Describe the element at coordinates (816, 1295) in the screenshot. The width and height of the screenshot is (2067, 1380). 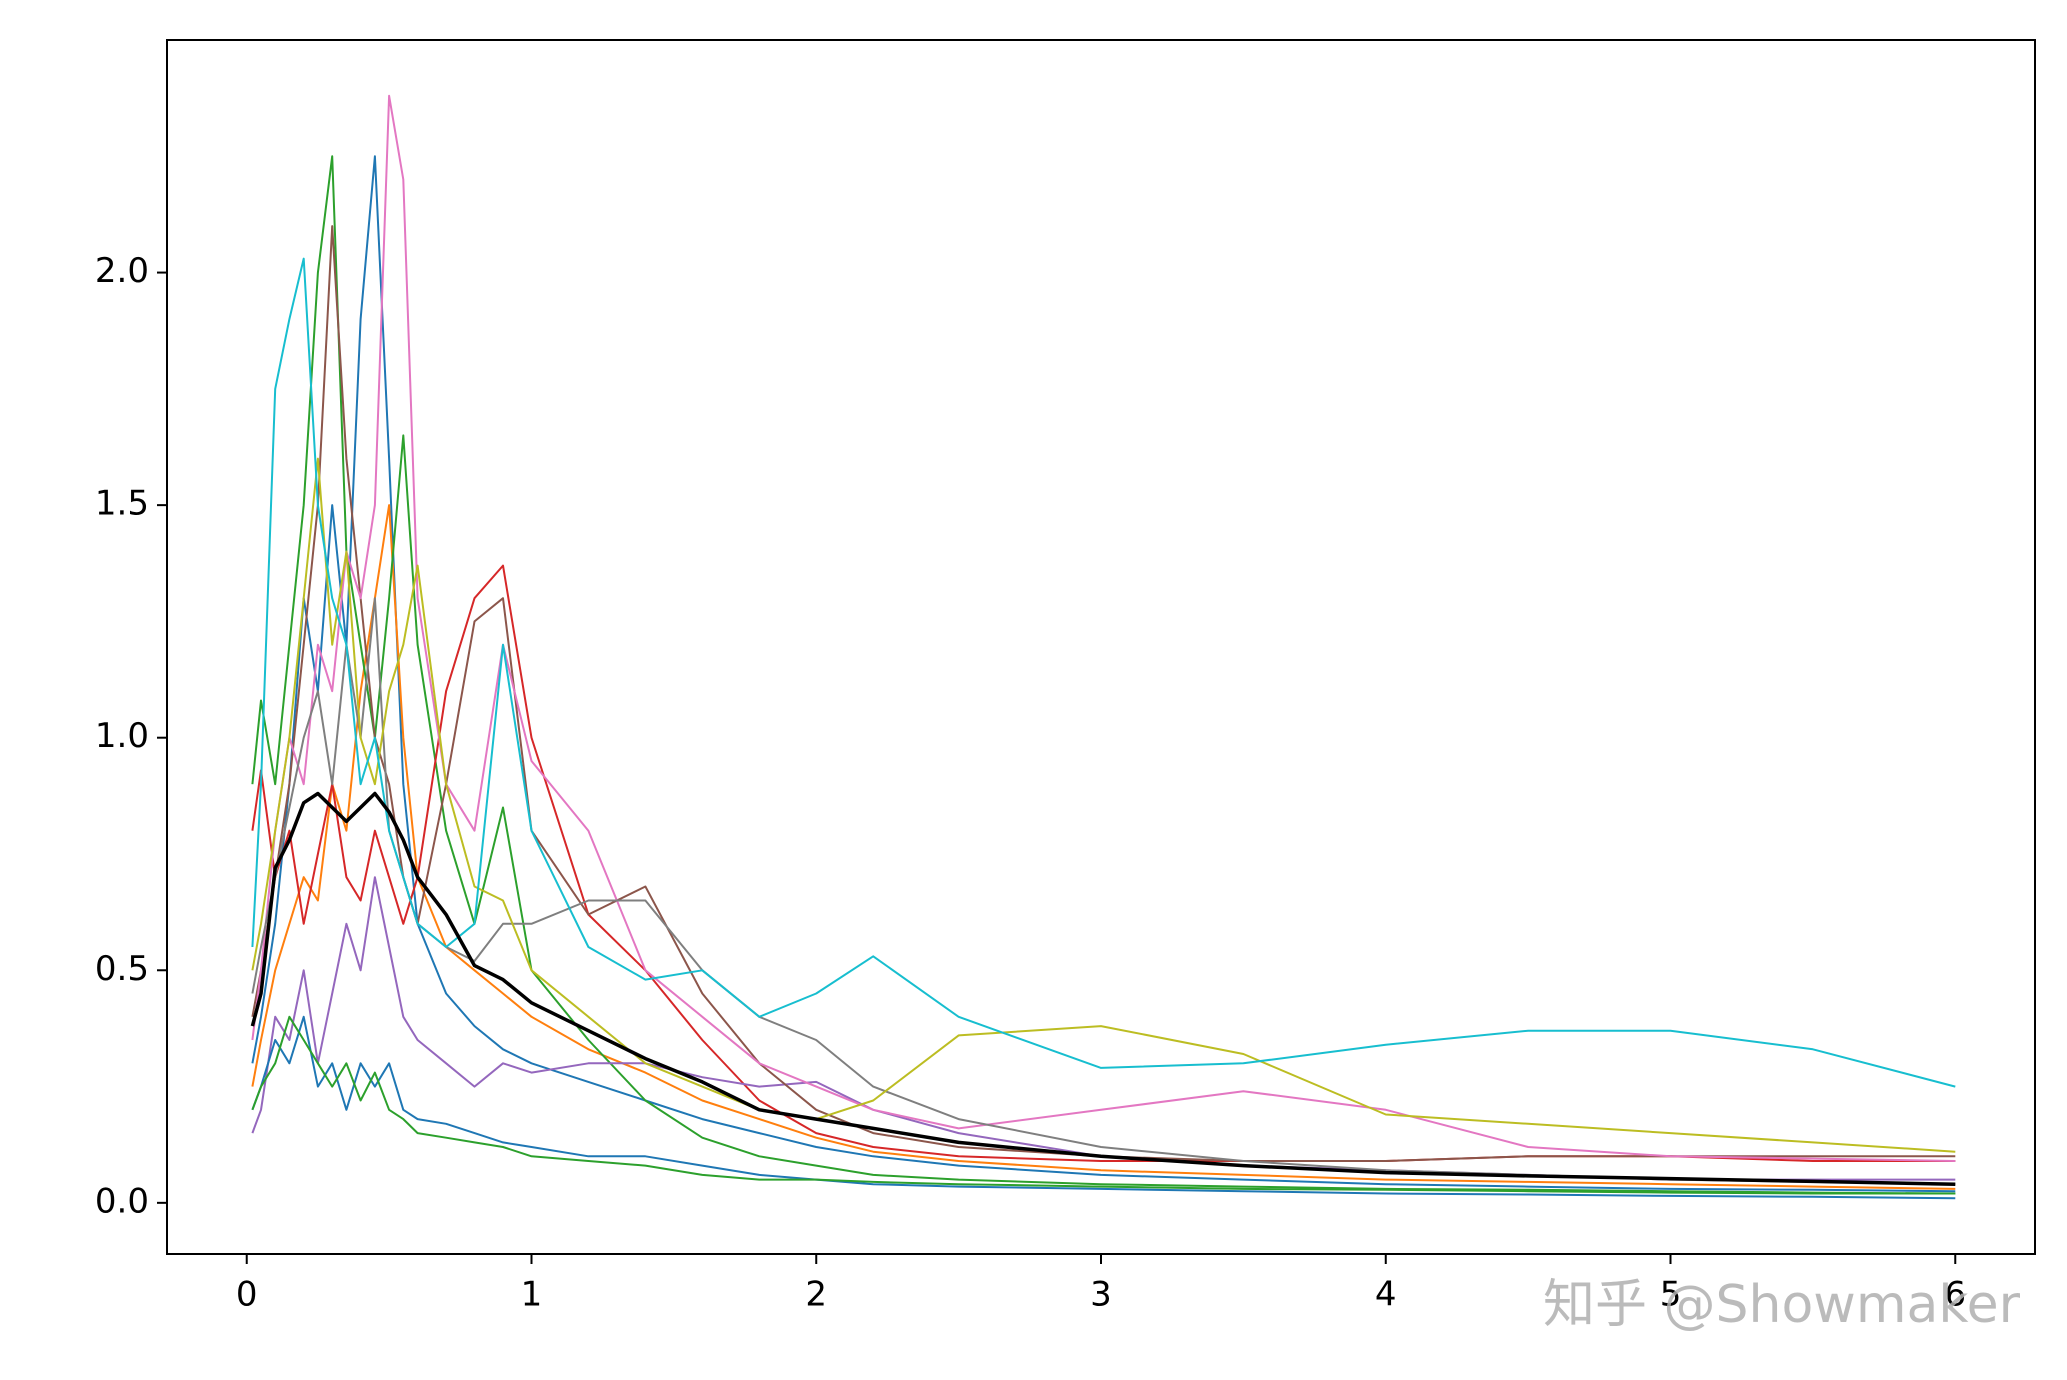
I see `x-tick-label: 2` at that location.